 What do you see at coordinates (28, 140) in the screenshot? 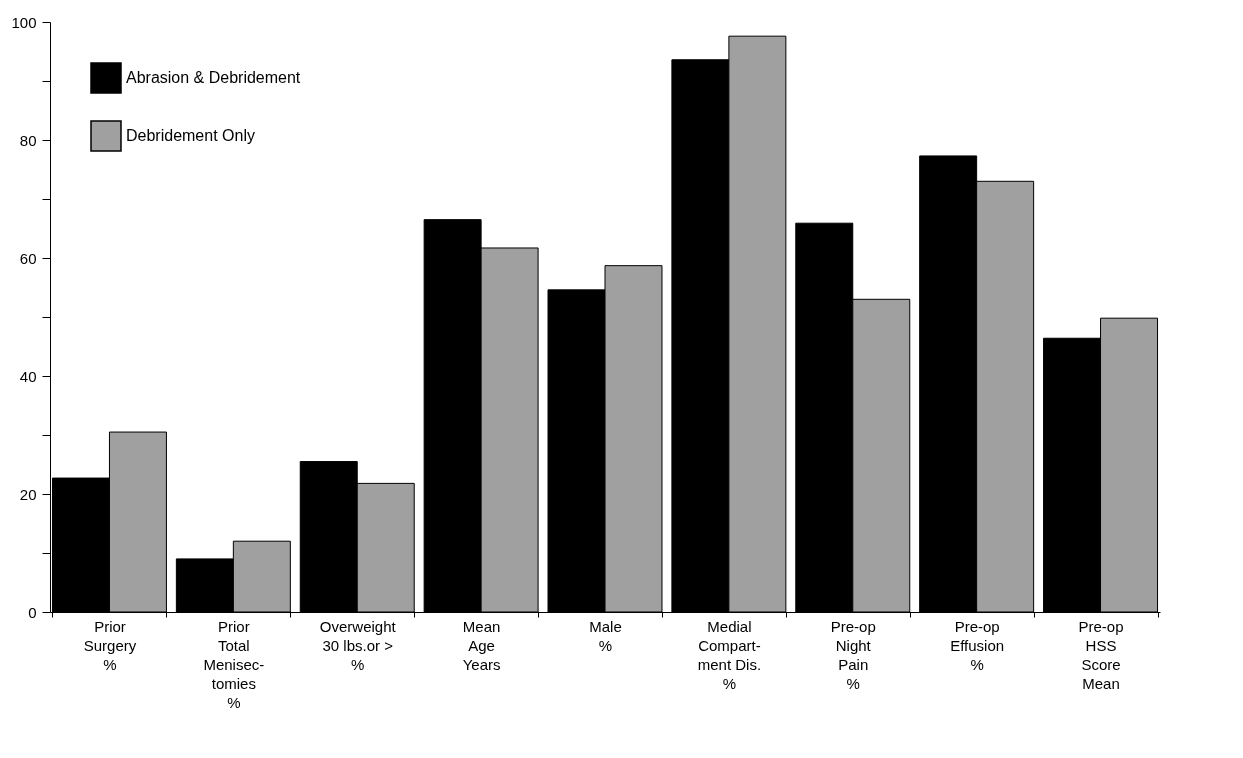
I see `y-tick-label: 80` at bounding box center [28, 140].